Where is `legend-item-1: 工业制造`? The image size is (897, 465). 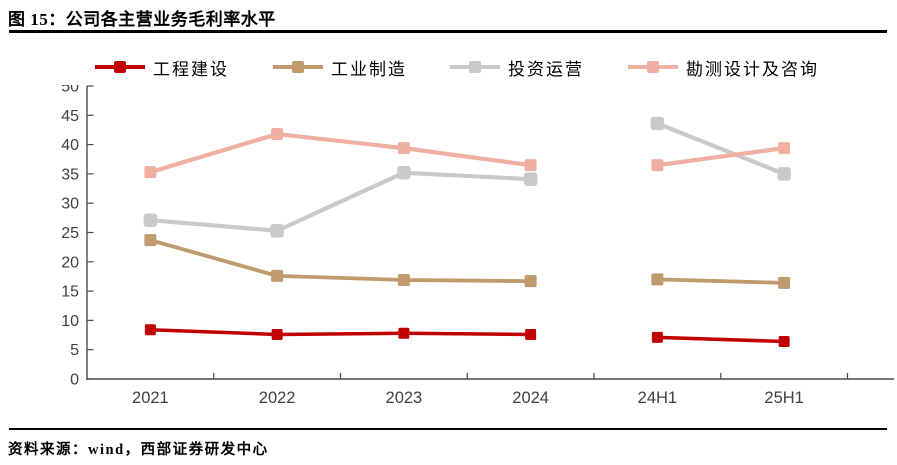
legend-item-1: 工业制造 is located at coordinates (340, 67).